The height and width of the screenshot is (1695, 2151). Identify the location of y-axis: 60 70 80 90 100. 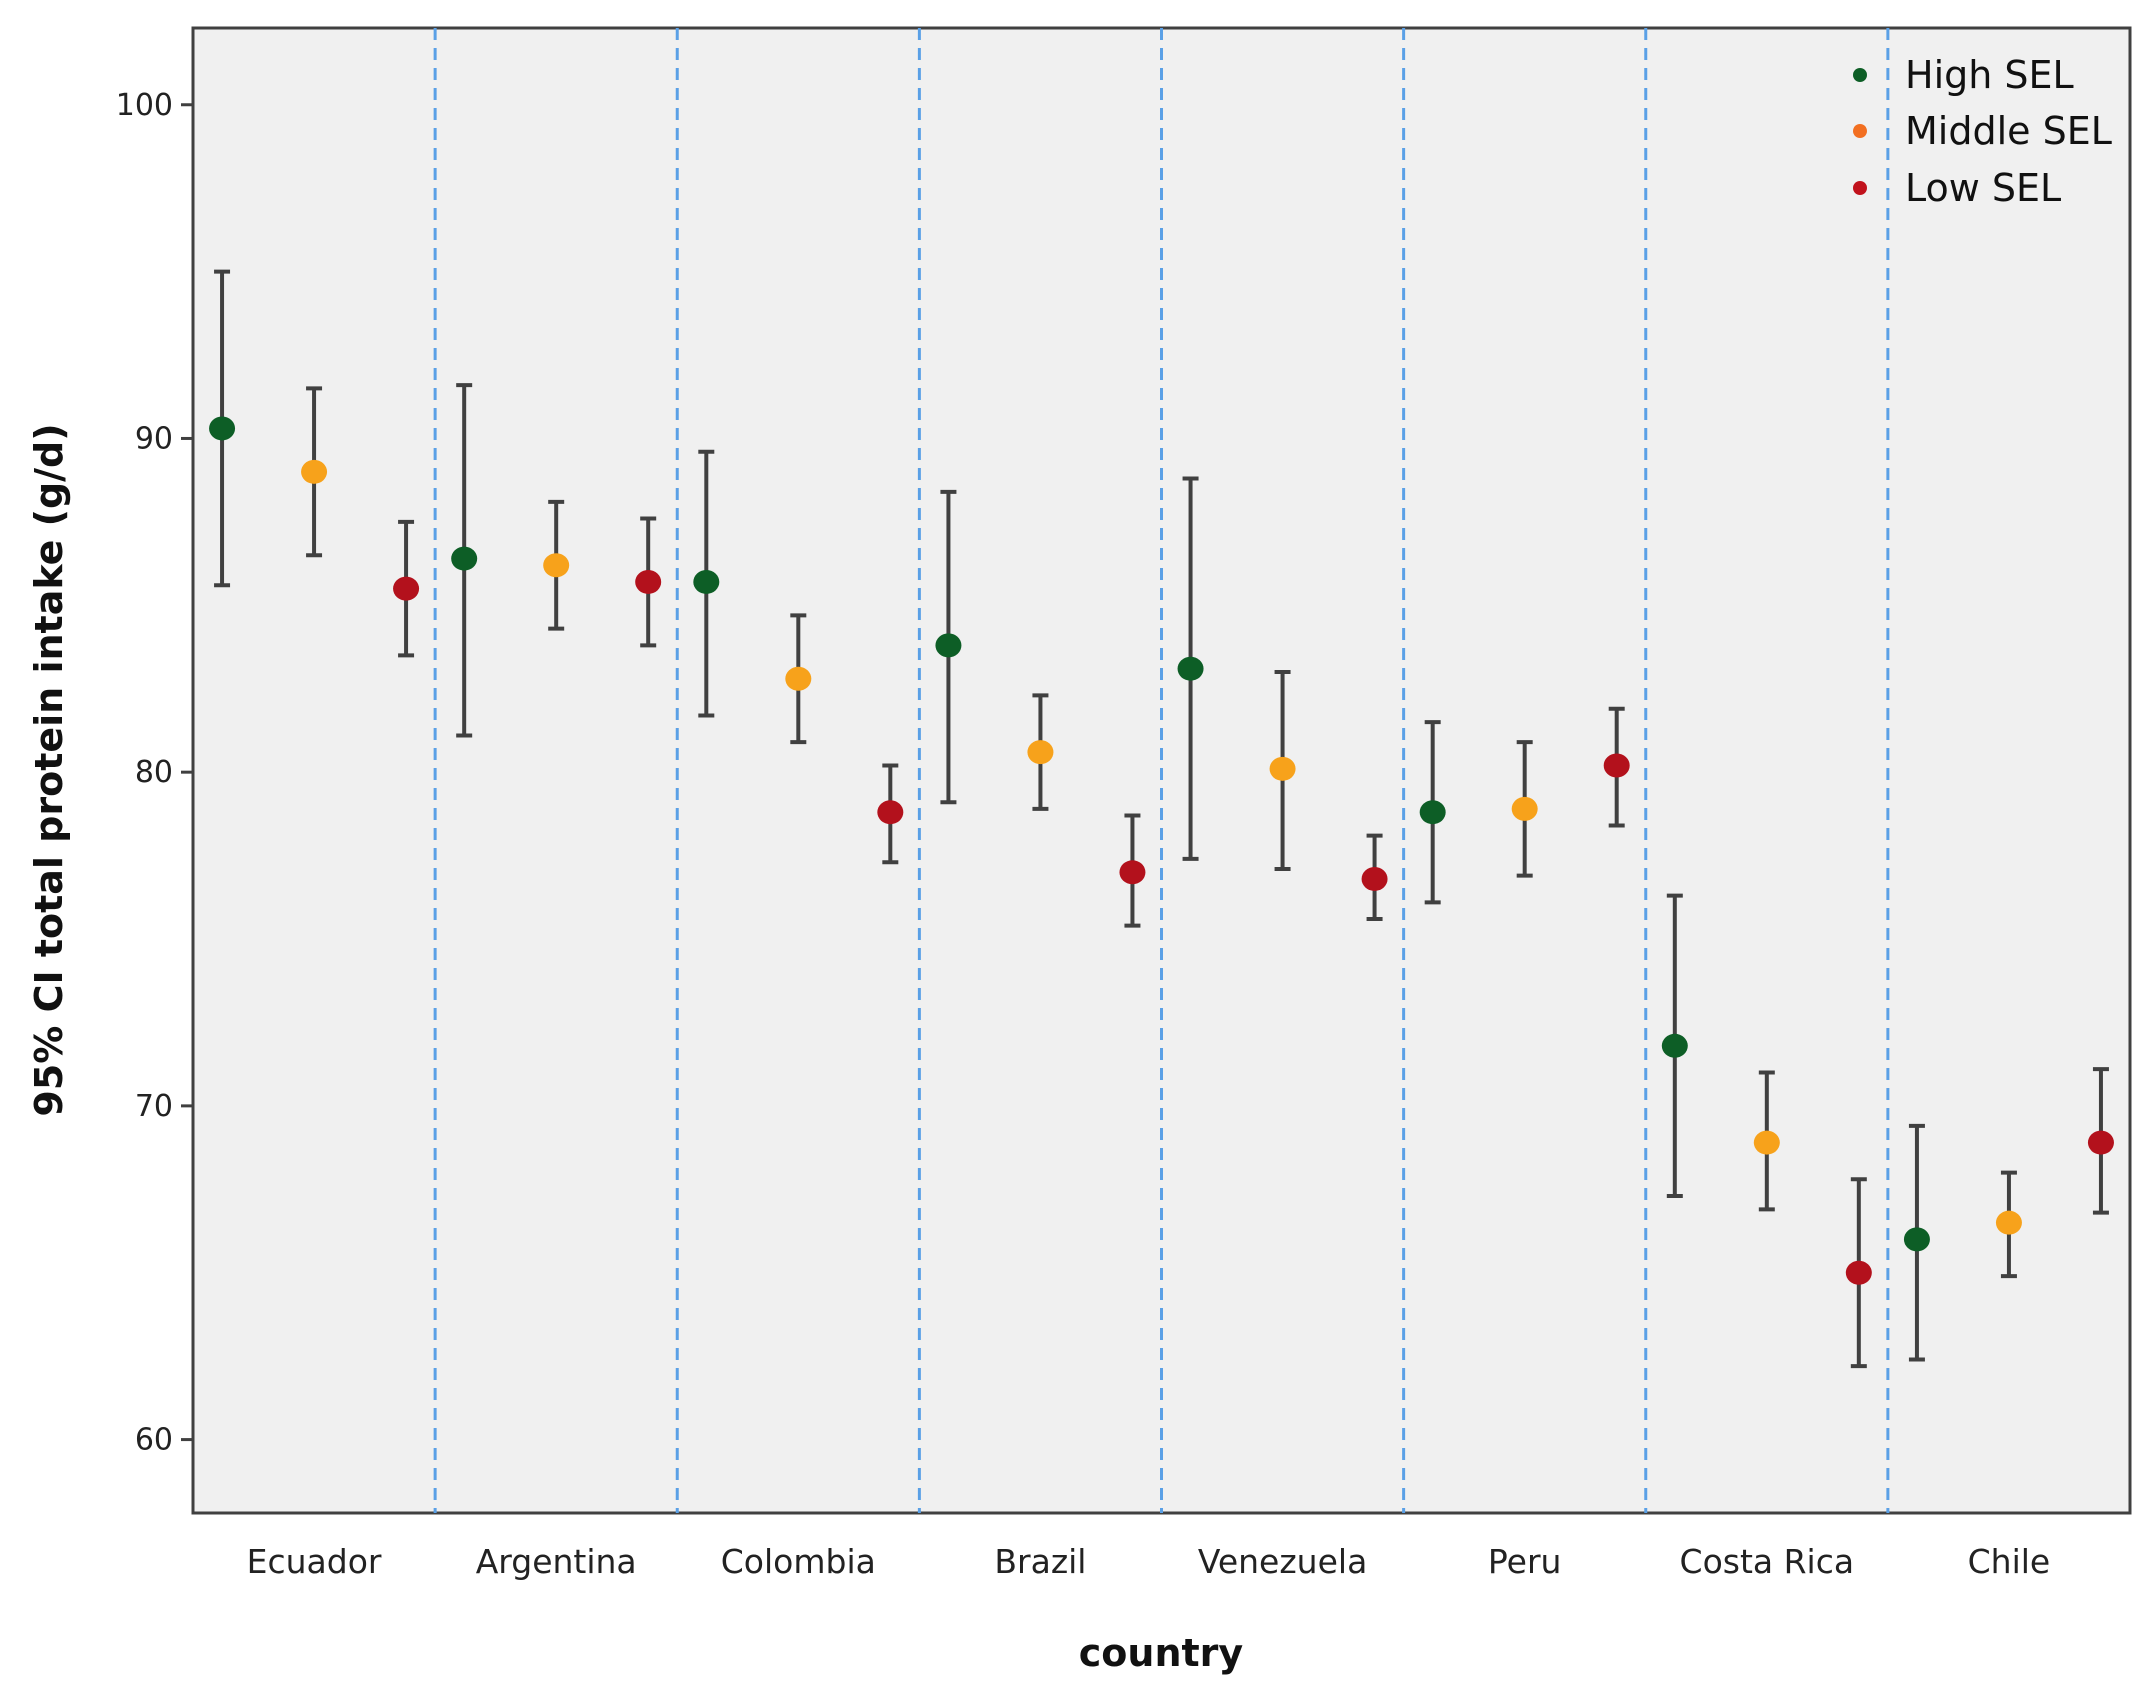
(155, 770).